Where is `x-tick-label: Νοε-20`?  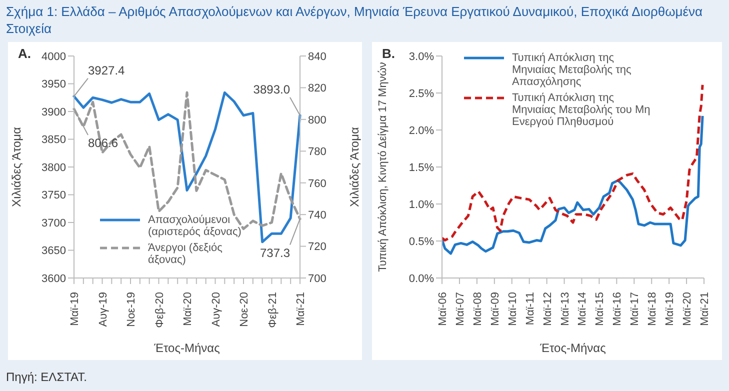 x-tick-label: Νοε-20 is located at coordinates (244, 309).